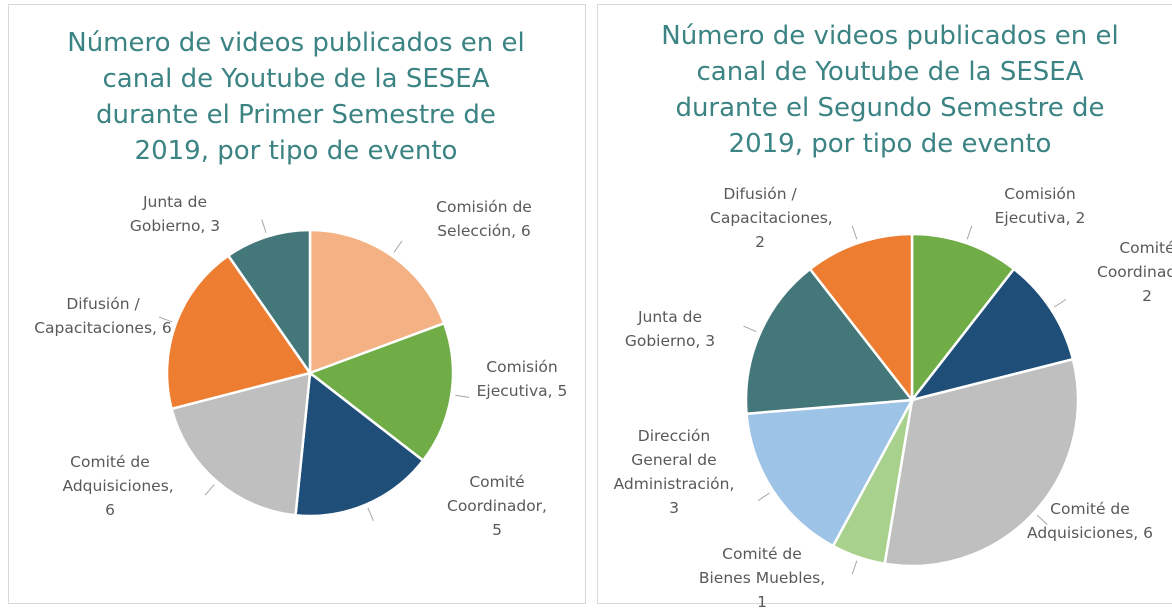  Describe the element at coordinates (497, 506) in the screenshot. I see `data-label: Comité Coordinador, 5` at that location.